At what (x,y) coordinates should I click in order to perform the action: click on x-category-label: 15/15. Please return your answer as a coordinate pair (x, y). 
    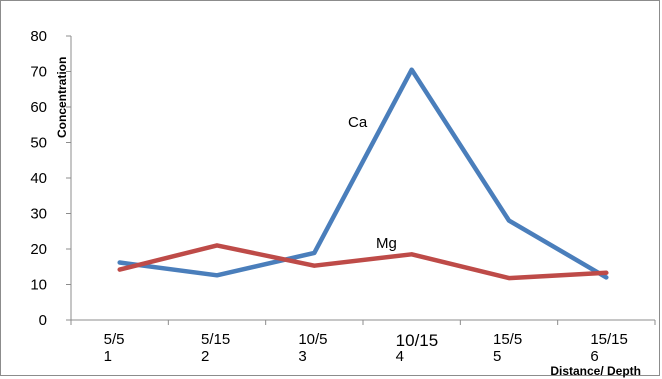
    Looking at the image, I should click on (609, 339).